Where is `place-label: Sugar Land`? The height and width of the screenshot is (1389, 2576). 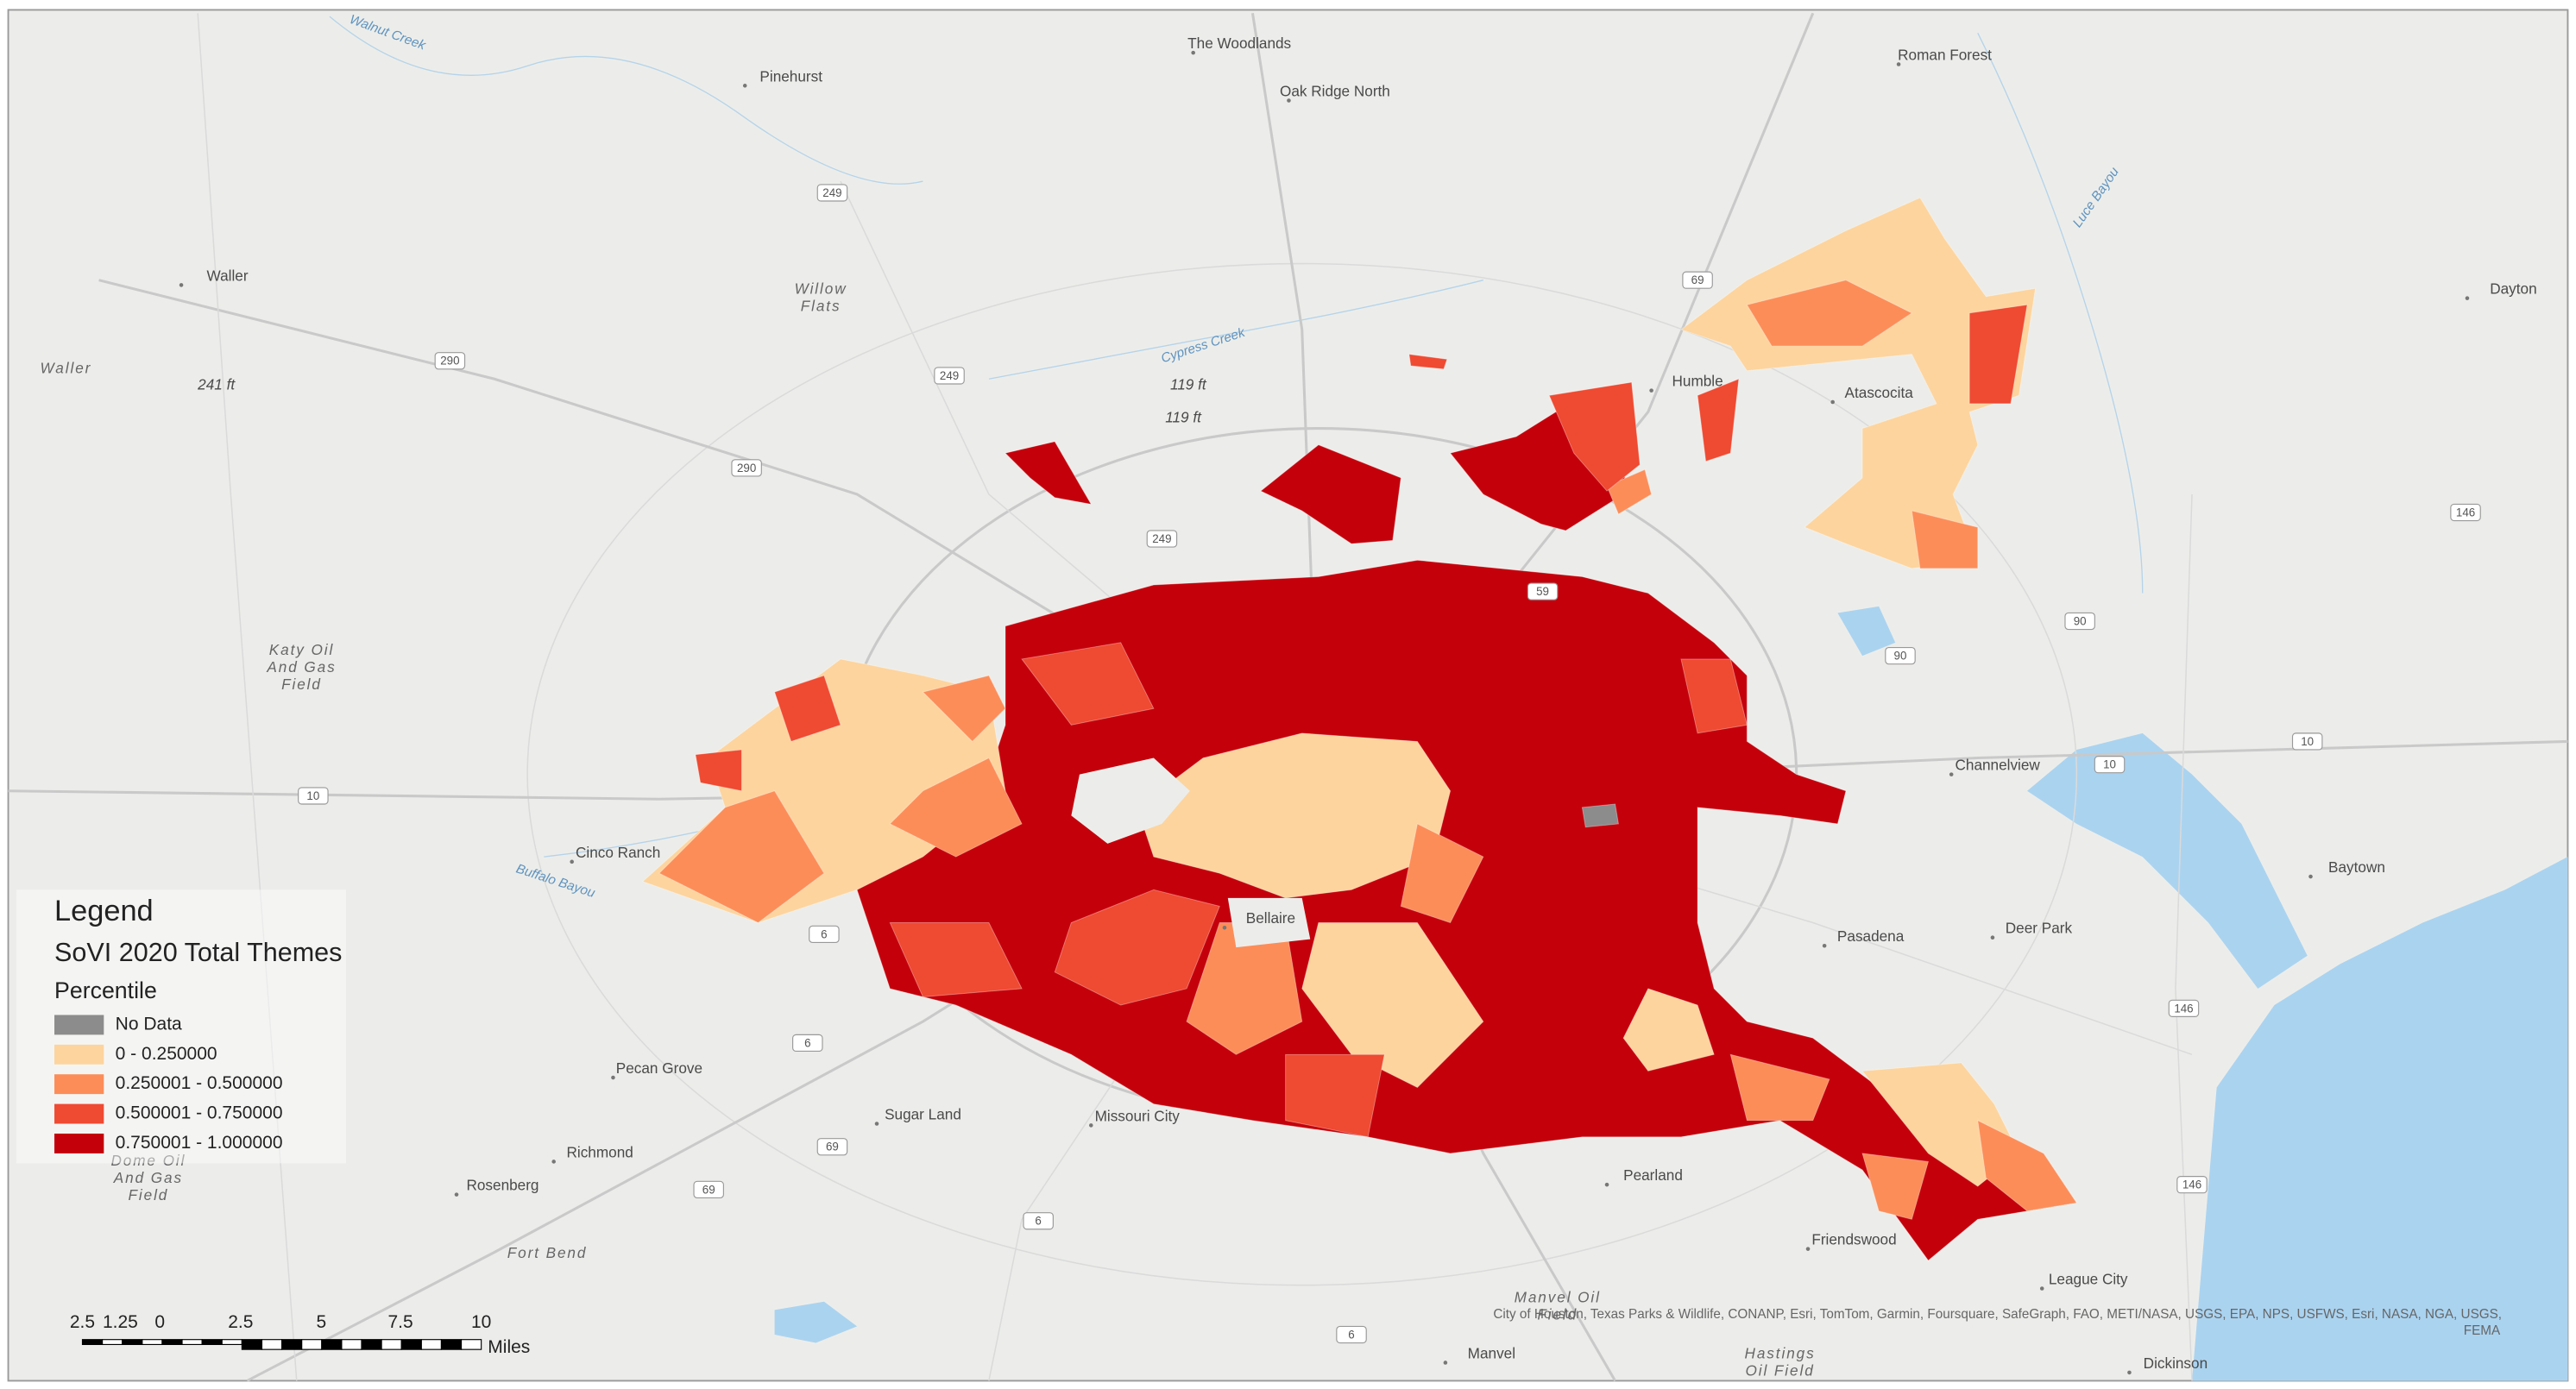
place-label: Sugar Land is located at coordinates (923, 1113).